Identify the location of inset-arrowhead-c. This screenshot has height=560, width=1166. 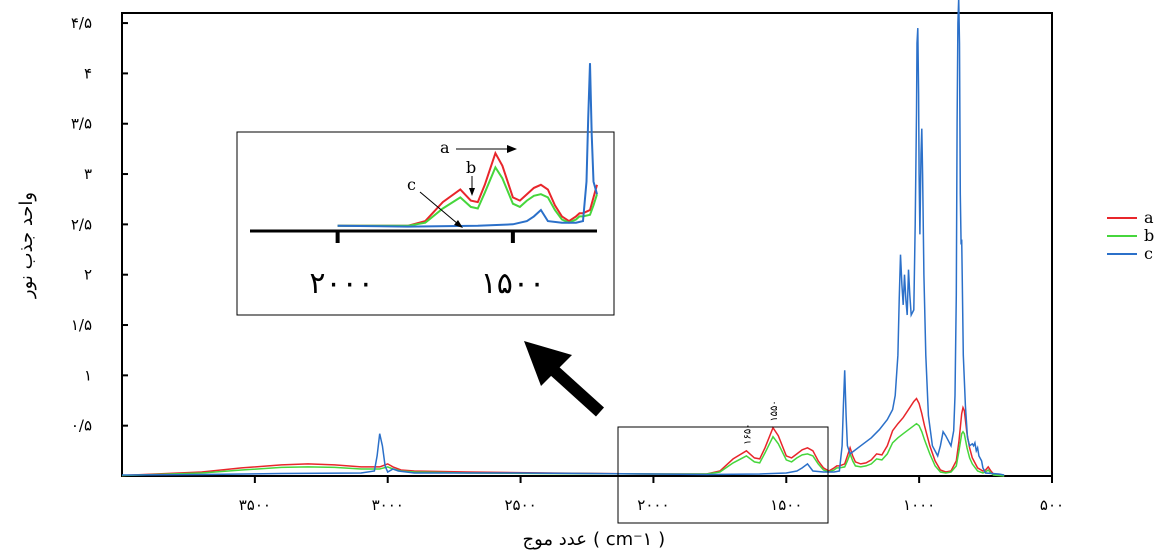
(458, 224).